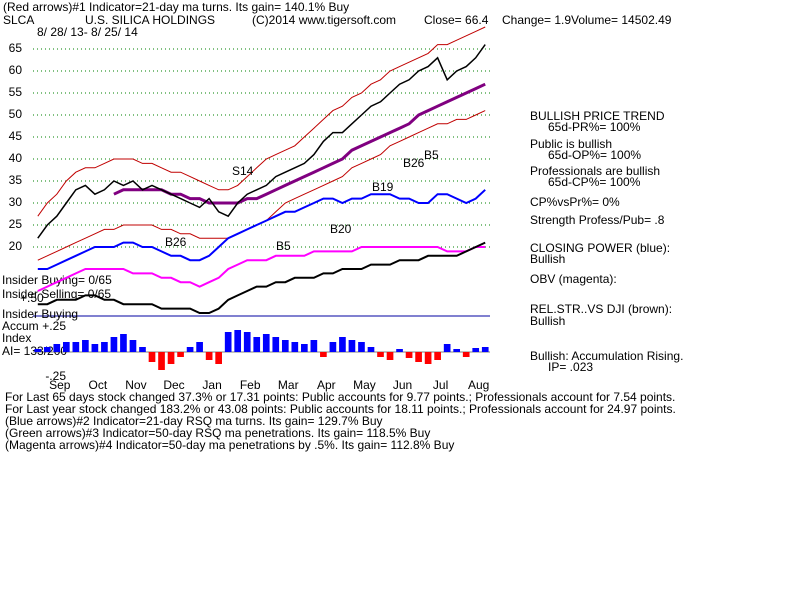  Describe the element at coordinates (16, 224) in the screenshot. I see `y-tick-label: 25` at that location.